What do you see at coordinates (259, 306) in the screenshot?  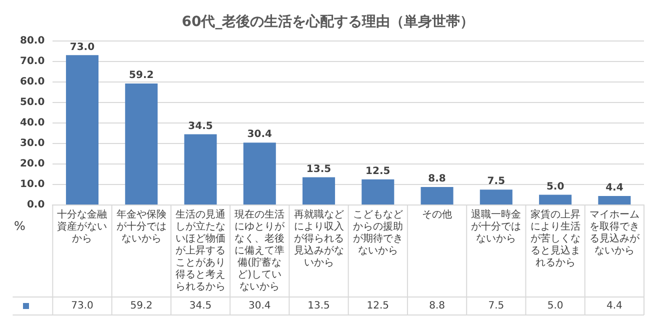 I see `data-label: 30.4` at bounding box center [259, 306].